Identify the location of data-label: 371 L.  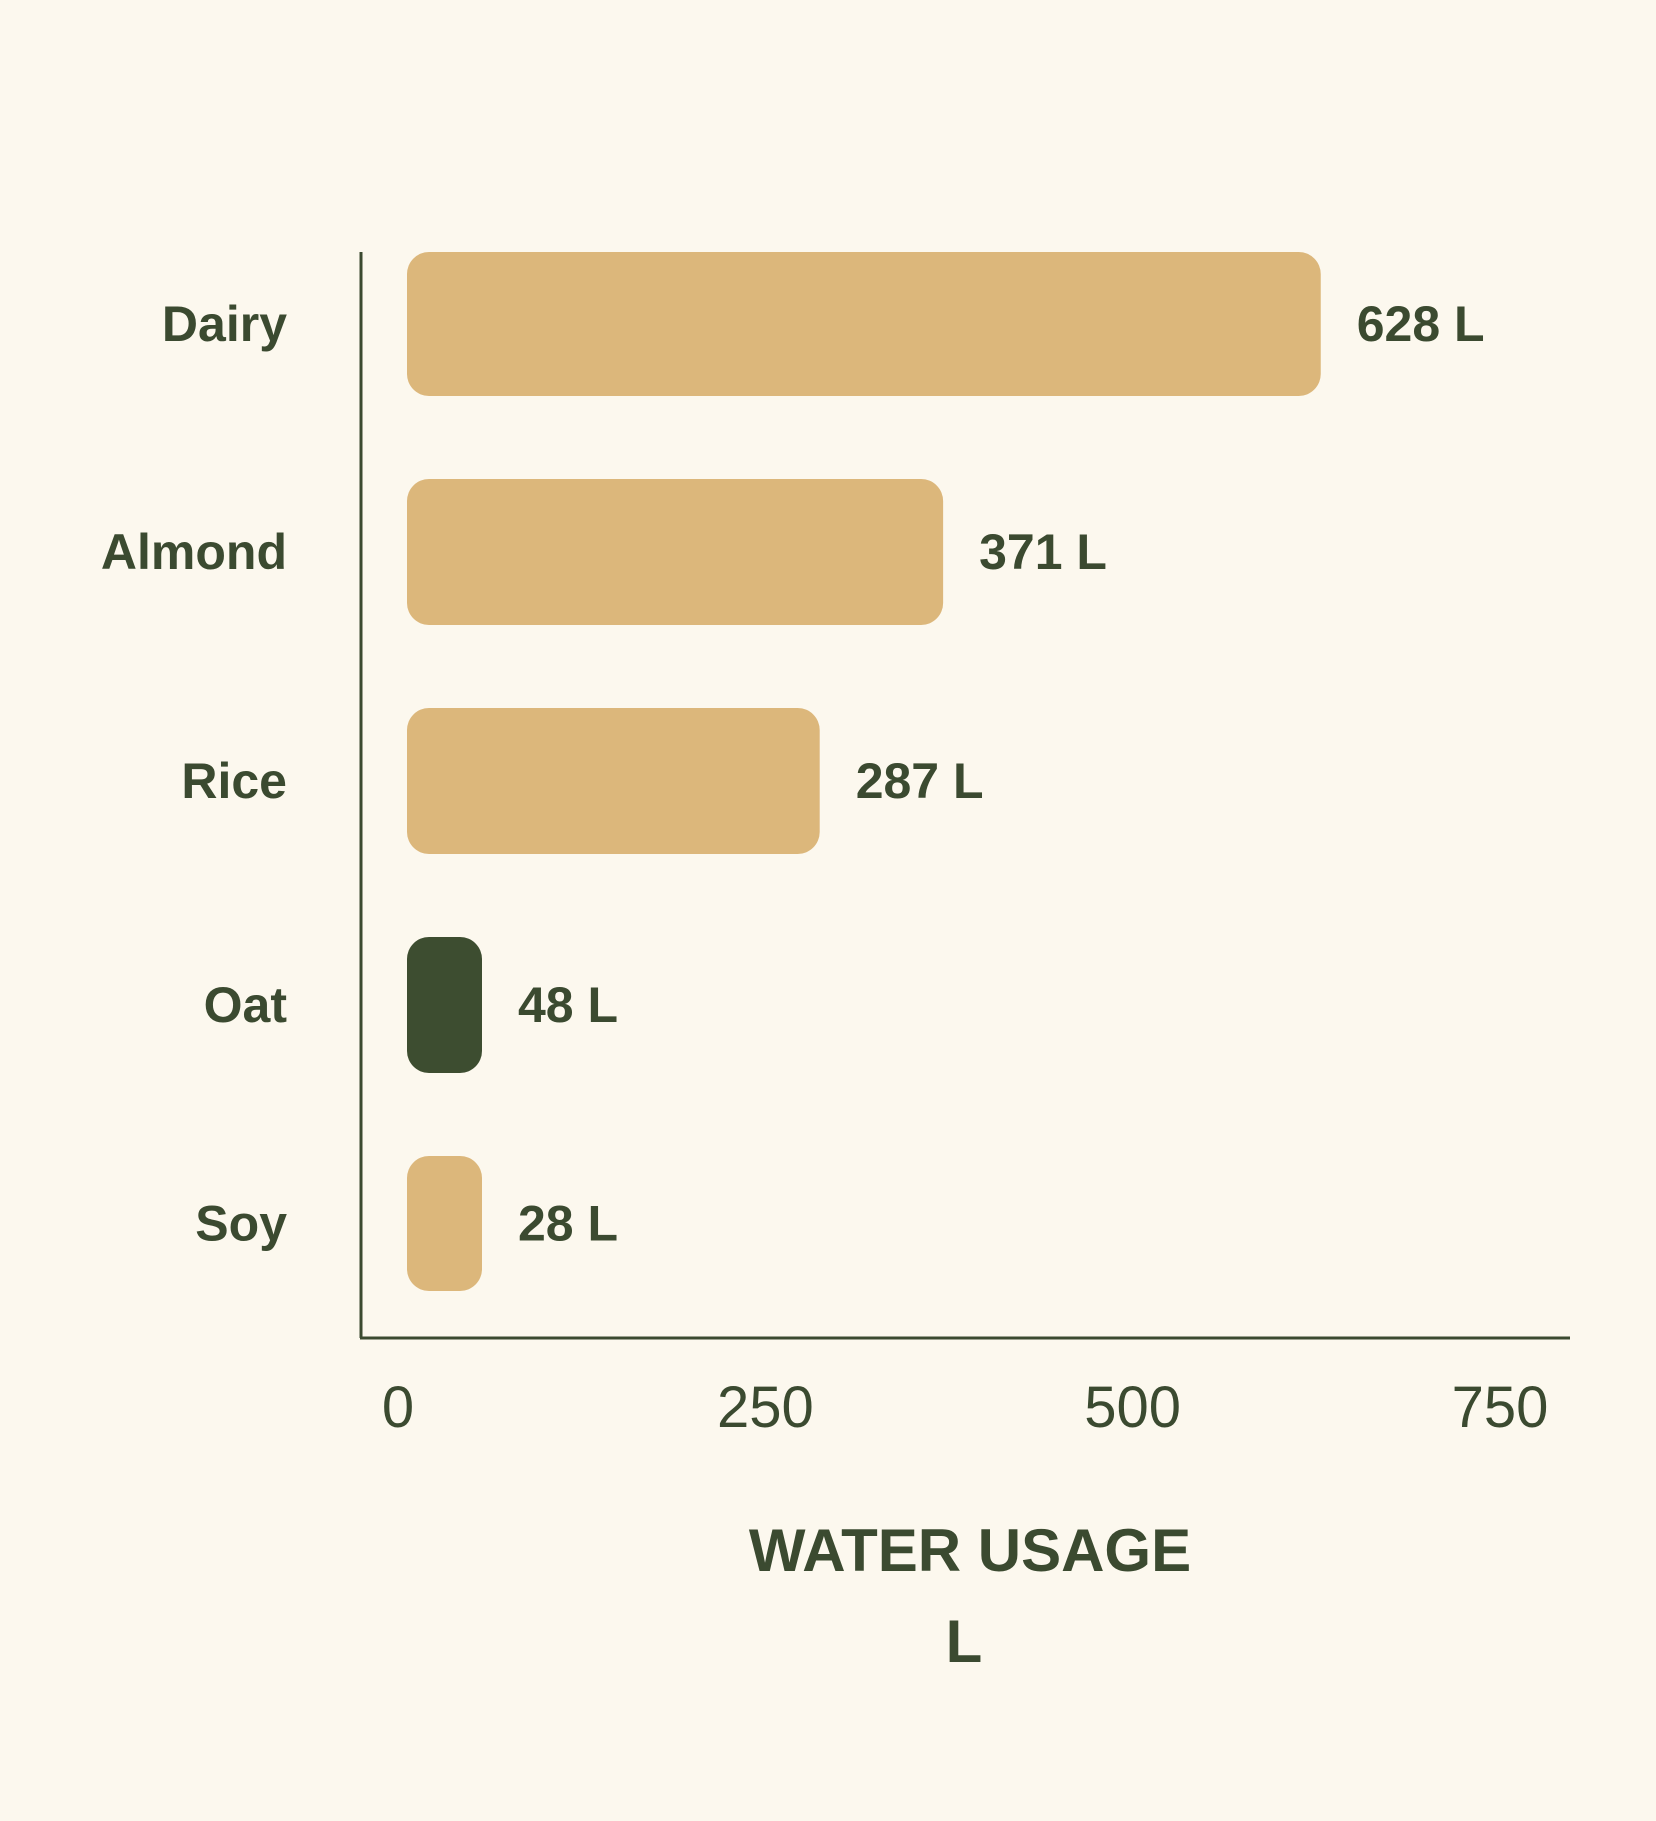
(1043, 552).